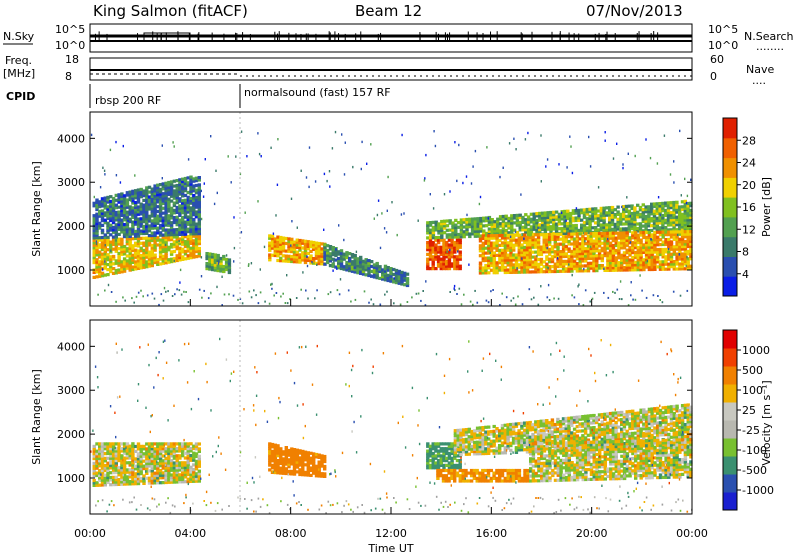 This screenshot has width=800, height=558. Describe the element at coordinates (723, 45) in the screenshot. I see `noise-right-tick-bottom: 10^0` at that location.